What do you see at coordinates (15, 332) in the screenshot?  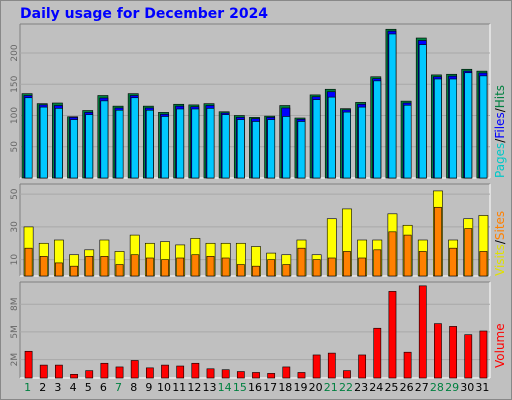 I see `bottom-tick-label: 5M` at bounding box center [15, 332].